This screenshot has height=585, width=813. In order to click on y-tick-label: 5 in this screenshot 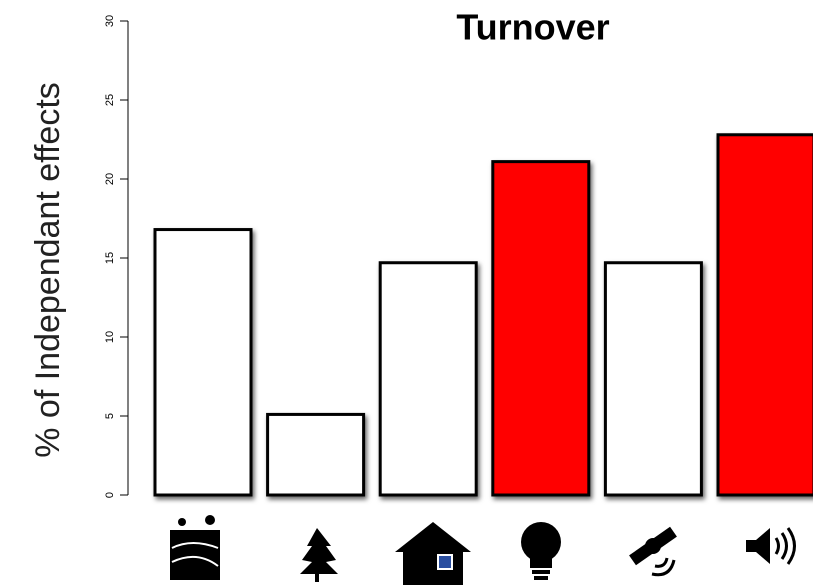, I will do `click(110, 416)`.